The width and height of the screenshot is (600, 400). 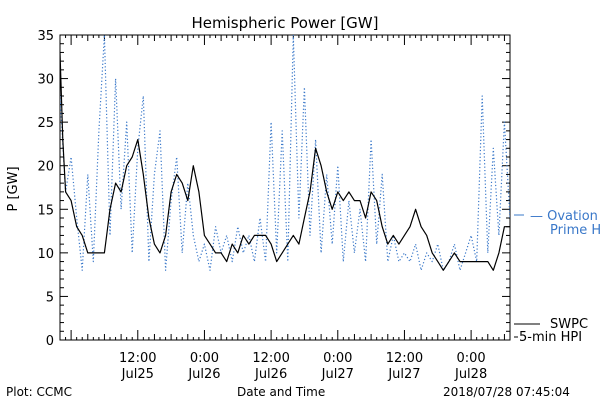 I want to click on x-tick-date-label: Jul28, so click(x=470, y=374).